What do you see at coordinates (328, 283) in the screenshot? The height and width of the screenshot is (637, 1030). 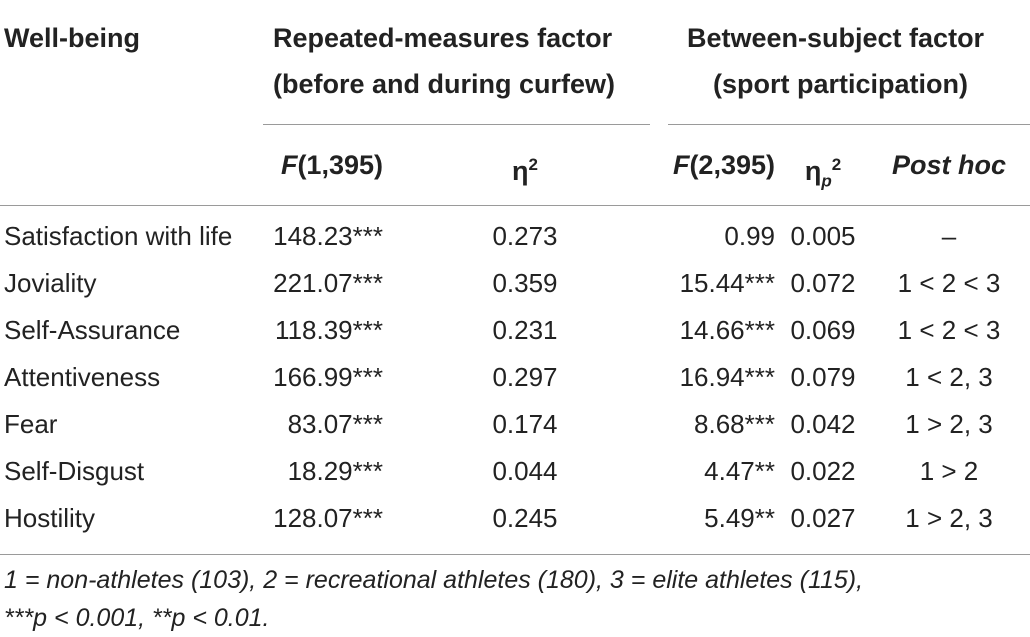 I see `row-f1: 221.07***` at bounding box center [328, 283].